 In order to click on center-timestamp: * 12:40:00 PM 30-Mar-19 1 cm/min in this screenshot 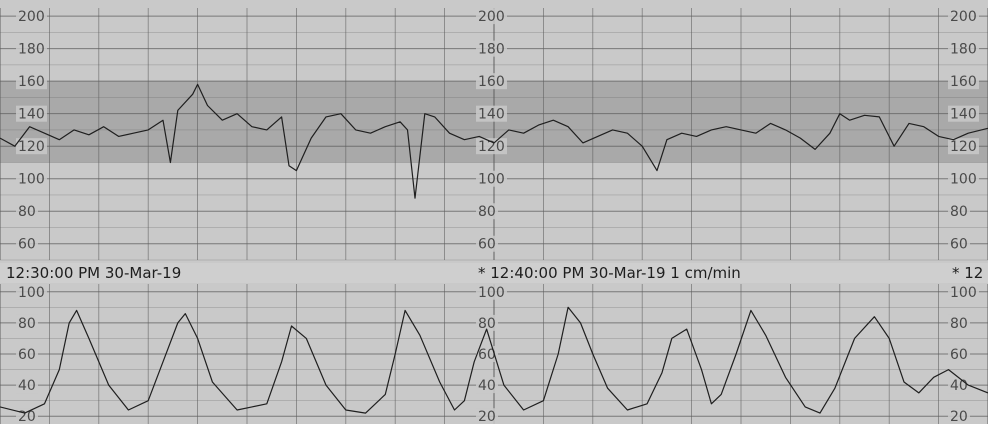, I will do `click(609, 273)`.